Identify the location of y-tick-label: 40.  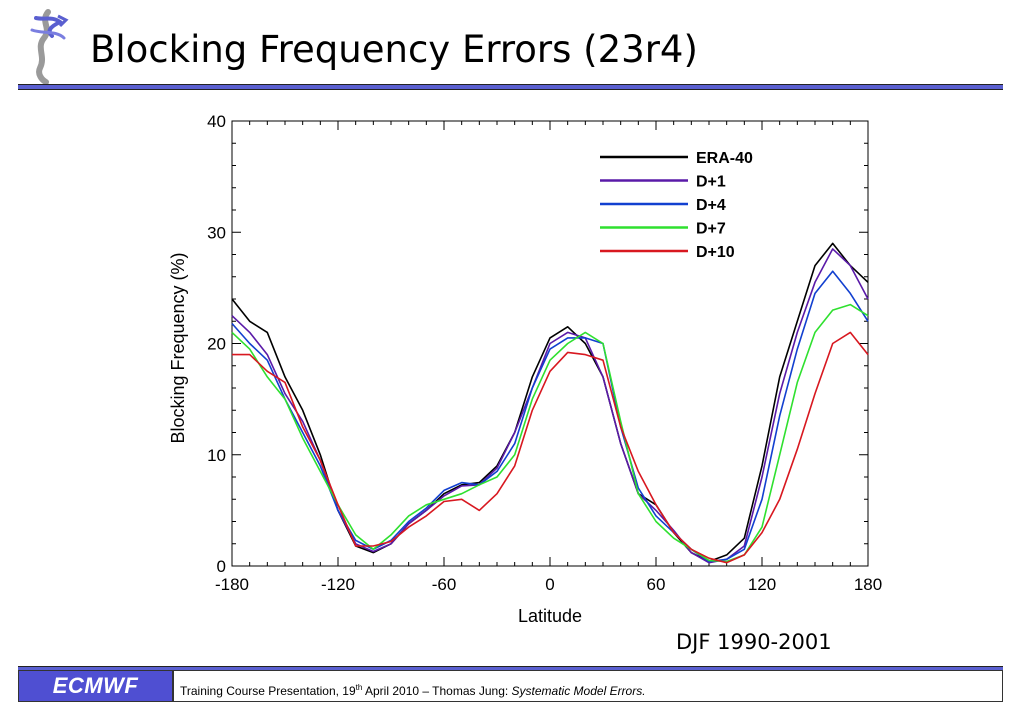
(216, 121).